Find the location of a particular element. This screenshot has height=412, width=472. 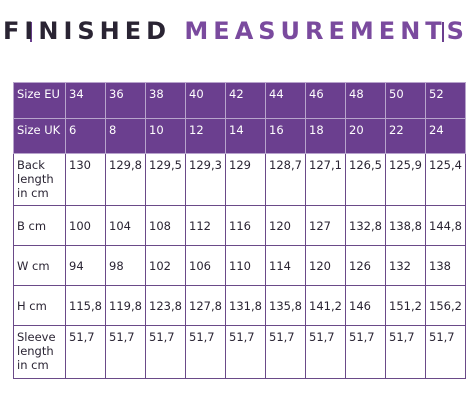

table-cell: 98 is located at coordinates (125, 265).